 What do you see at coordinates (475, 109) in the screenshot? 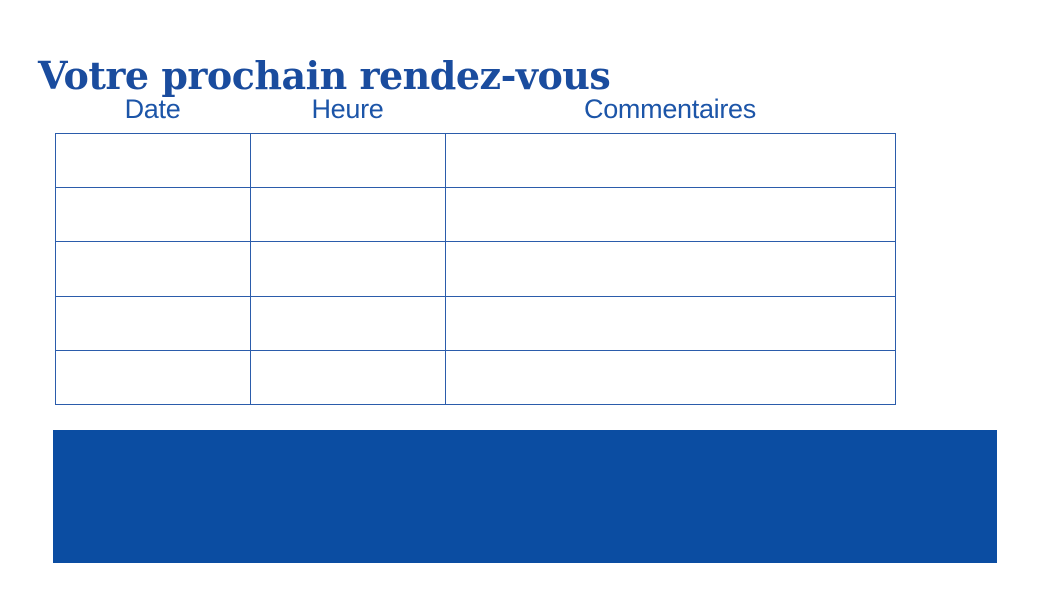
I see `table-header-row: Date Heure Commentaires` at bounding box center [475, 109].